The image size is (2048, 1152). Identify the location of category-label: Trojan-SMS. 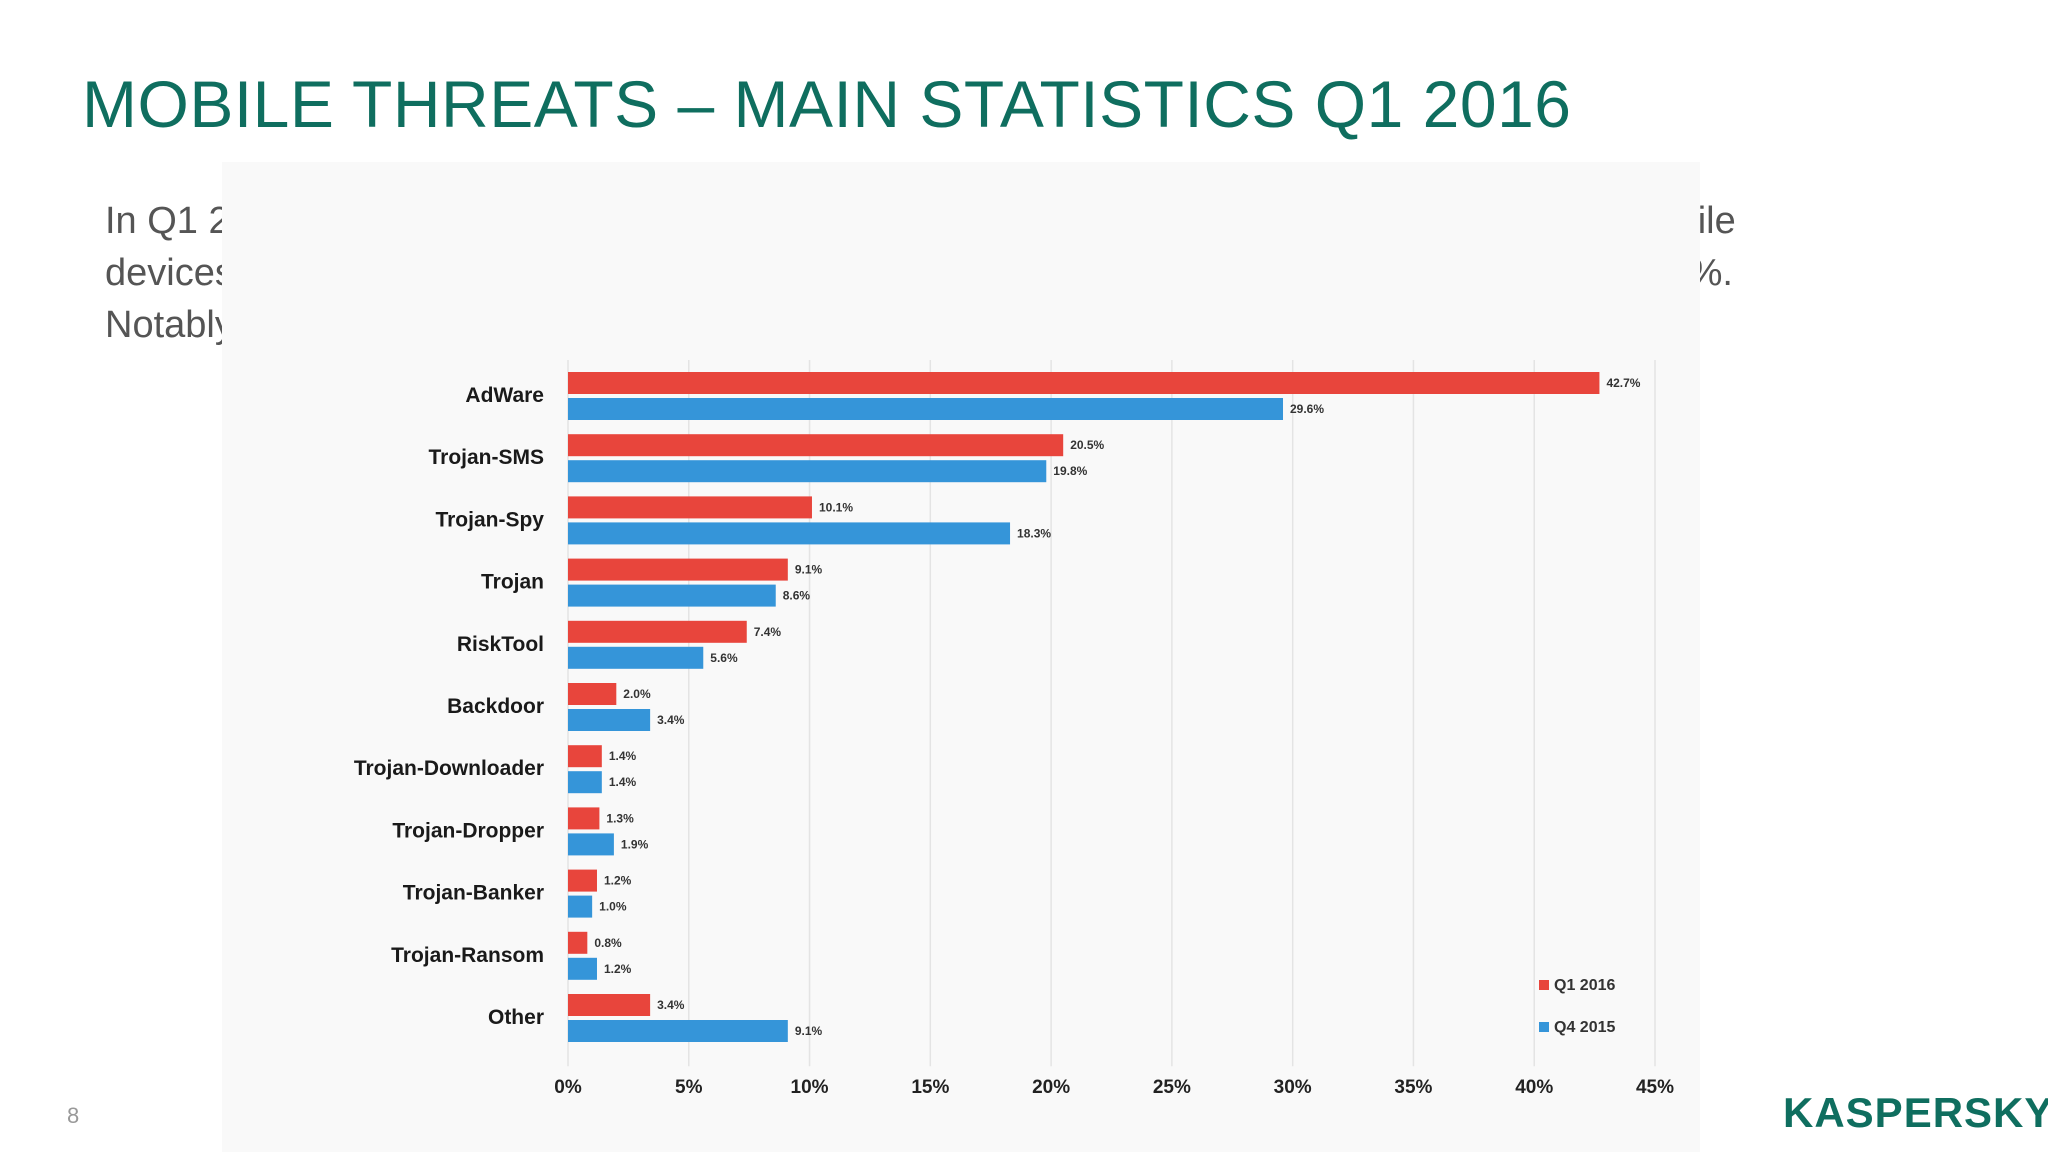
(486, 457).